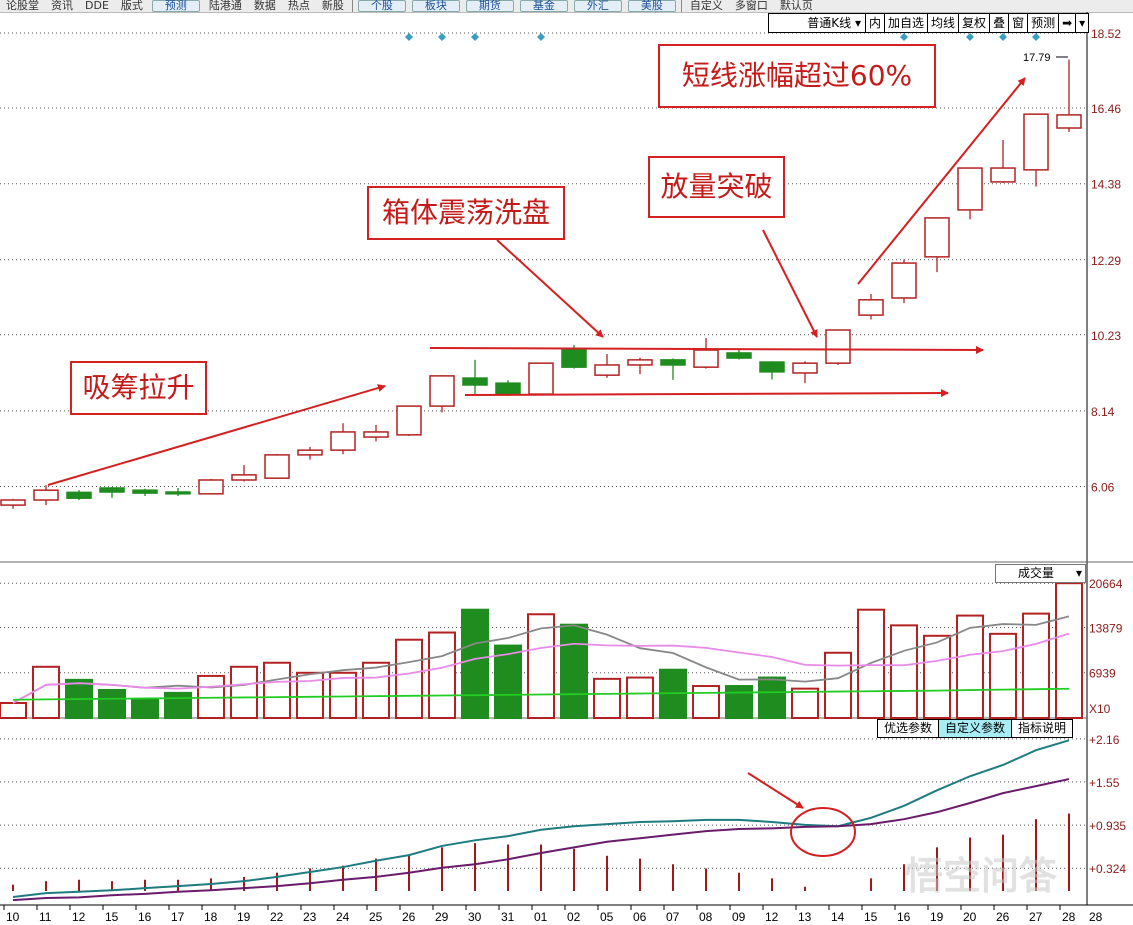 The width and height of the screenshot is (1133, 925). What do you see at coordinates (1042, 728) in the screenshot?
I see `tab-indicator-help: 指标说明` at bounding box center [1042, 728].